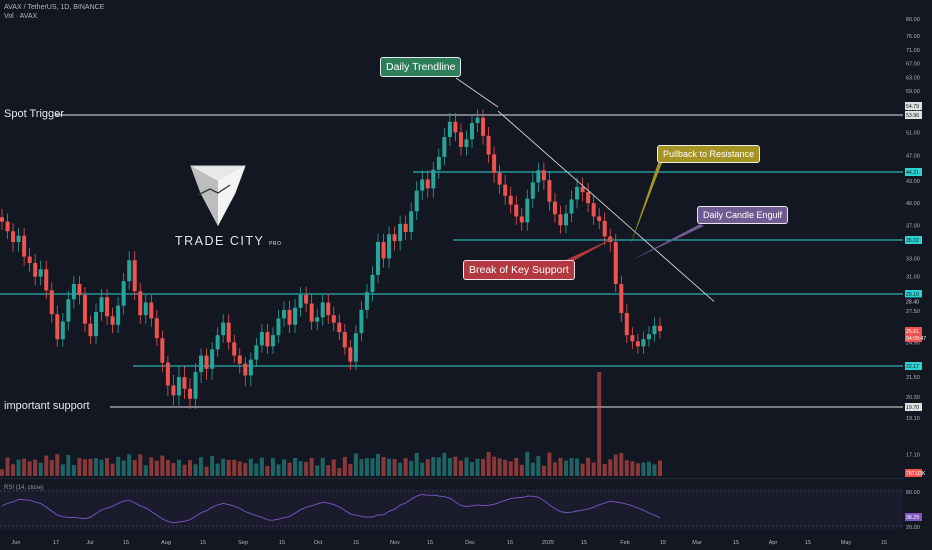 The height and width of the screenshot is (550, 932). What do you see at coordinates (624, 543) in the screenshot?
I see `x-axis-label: Feb` at bounding box center [624, 543].